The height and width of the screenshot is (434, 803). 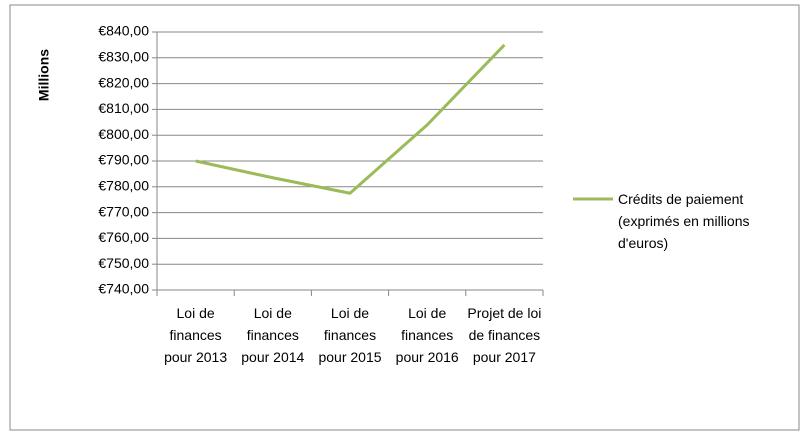 What do you see at coordinates (123, 108) in the screenshot?
I see `y-tick-label: €810,00` at bounding box center [123, 108].